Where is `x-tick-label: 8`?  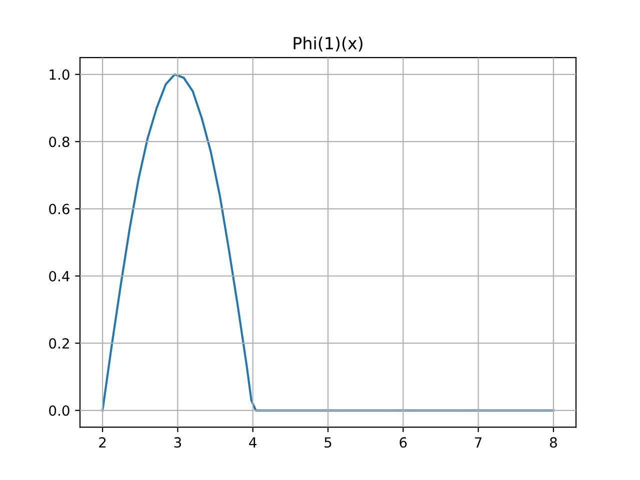
x-tick-label: 8 is located at coordinates (553, 442).